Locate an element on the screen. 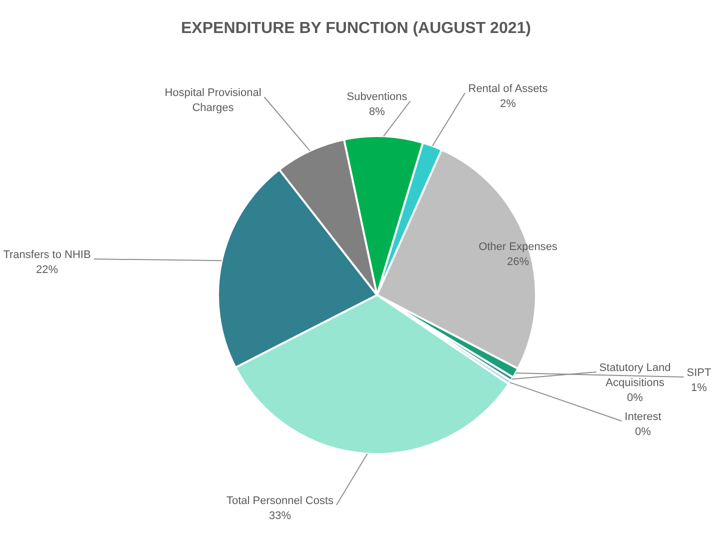  data-label: 1% is located at coordinates (699, 388).